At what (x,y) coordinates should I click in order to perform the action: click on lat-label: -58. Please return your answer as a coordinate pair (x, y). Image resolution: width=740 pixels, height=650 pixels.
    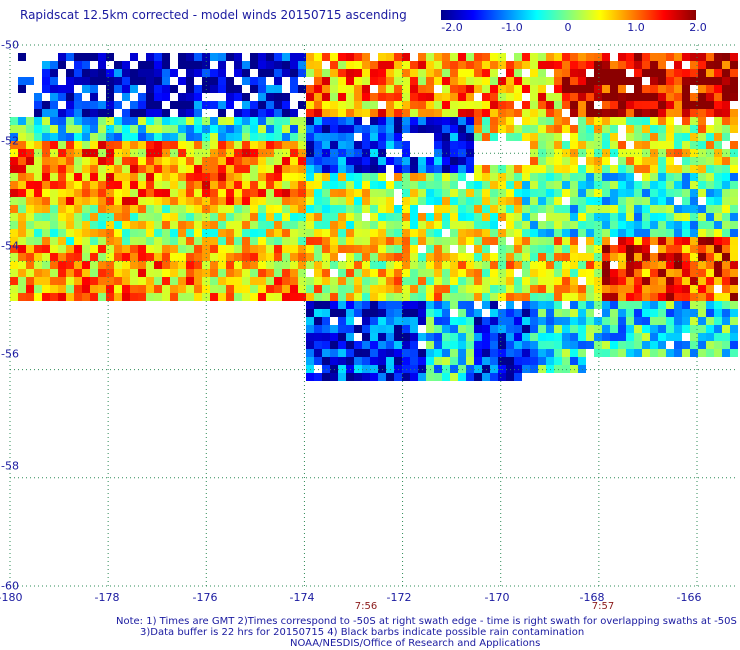
    Looking at the image, I should click on (10, 466).